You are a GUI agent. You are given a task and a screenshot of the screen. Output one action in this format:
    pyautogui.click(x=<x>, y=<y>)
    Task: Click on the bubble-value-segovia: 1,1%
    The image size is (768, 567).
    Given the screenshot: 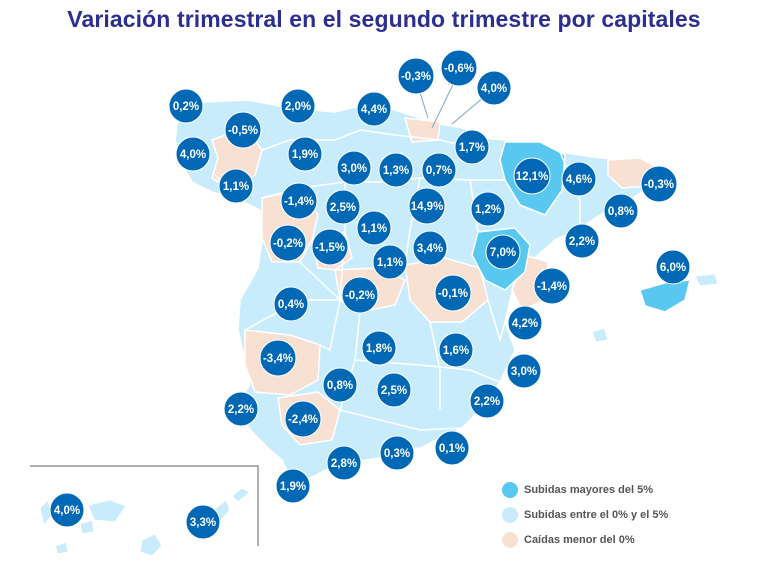 What is the action you would take?
    pyautogui.click(x=374, y=229)
    